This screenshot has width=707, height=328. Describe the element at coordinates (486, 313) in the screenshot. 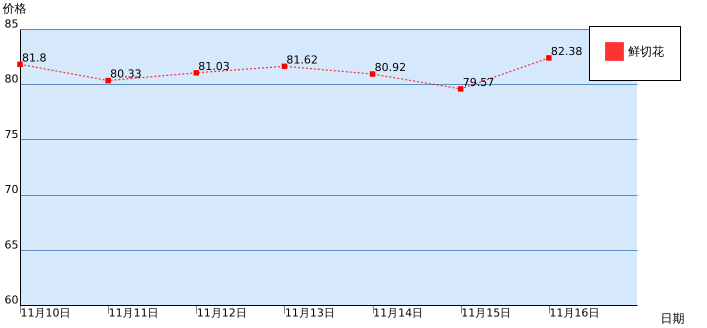

I see `x-tick-label: 11月15日` at that location.